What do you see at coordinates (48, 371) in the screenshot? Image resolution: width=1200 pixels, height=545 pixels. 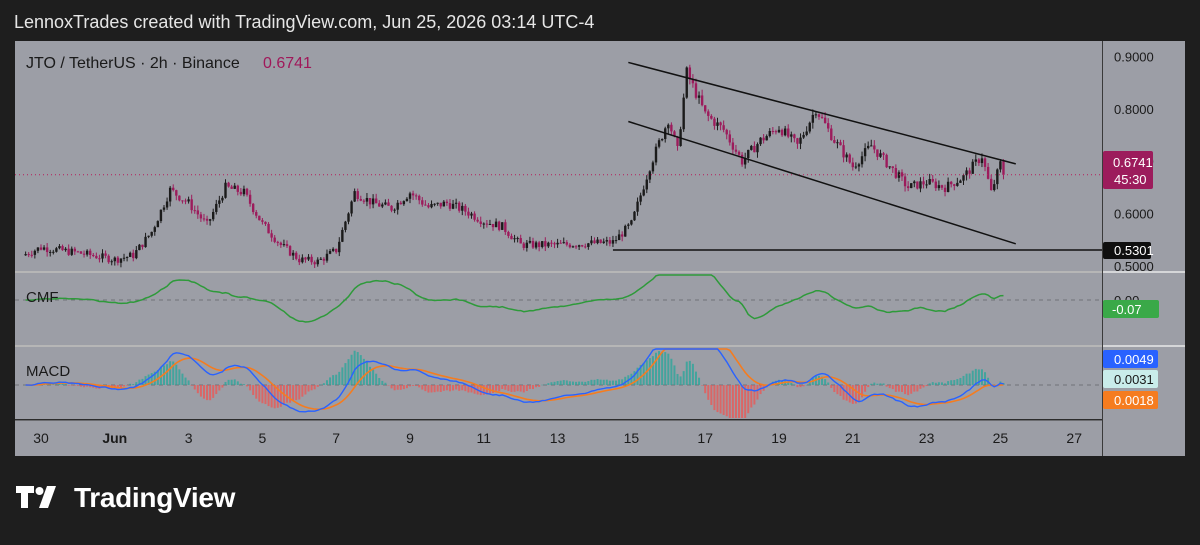 I see `macd-label: MACD` at bounding box center [48, 371].